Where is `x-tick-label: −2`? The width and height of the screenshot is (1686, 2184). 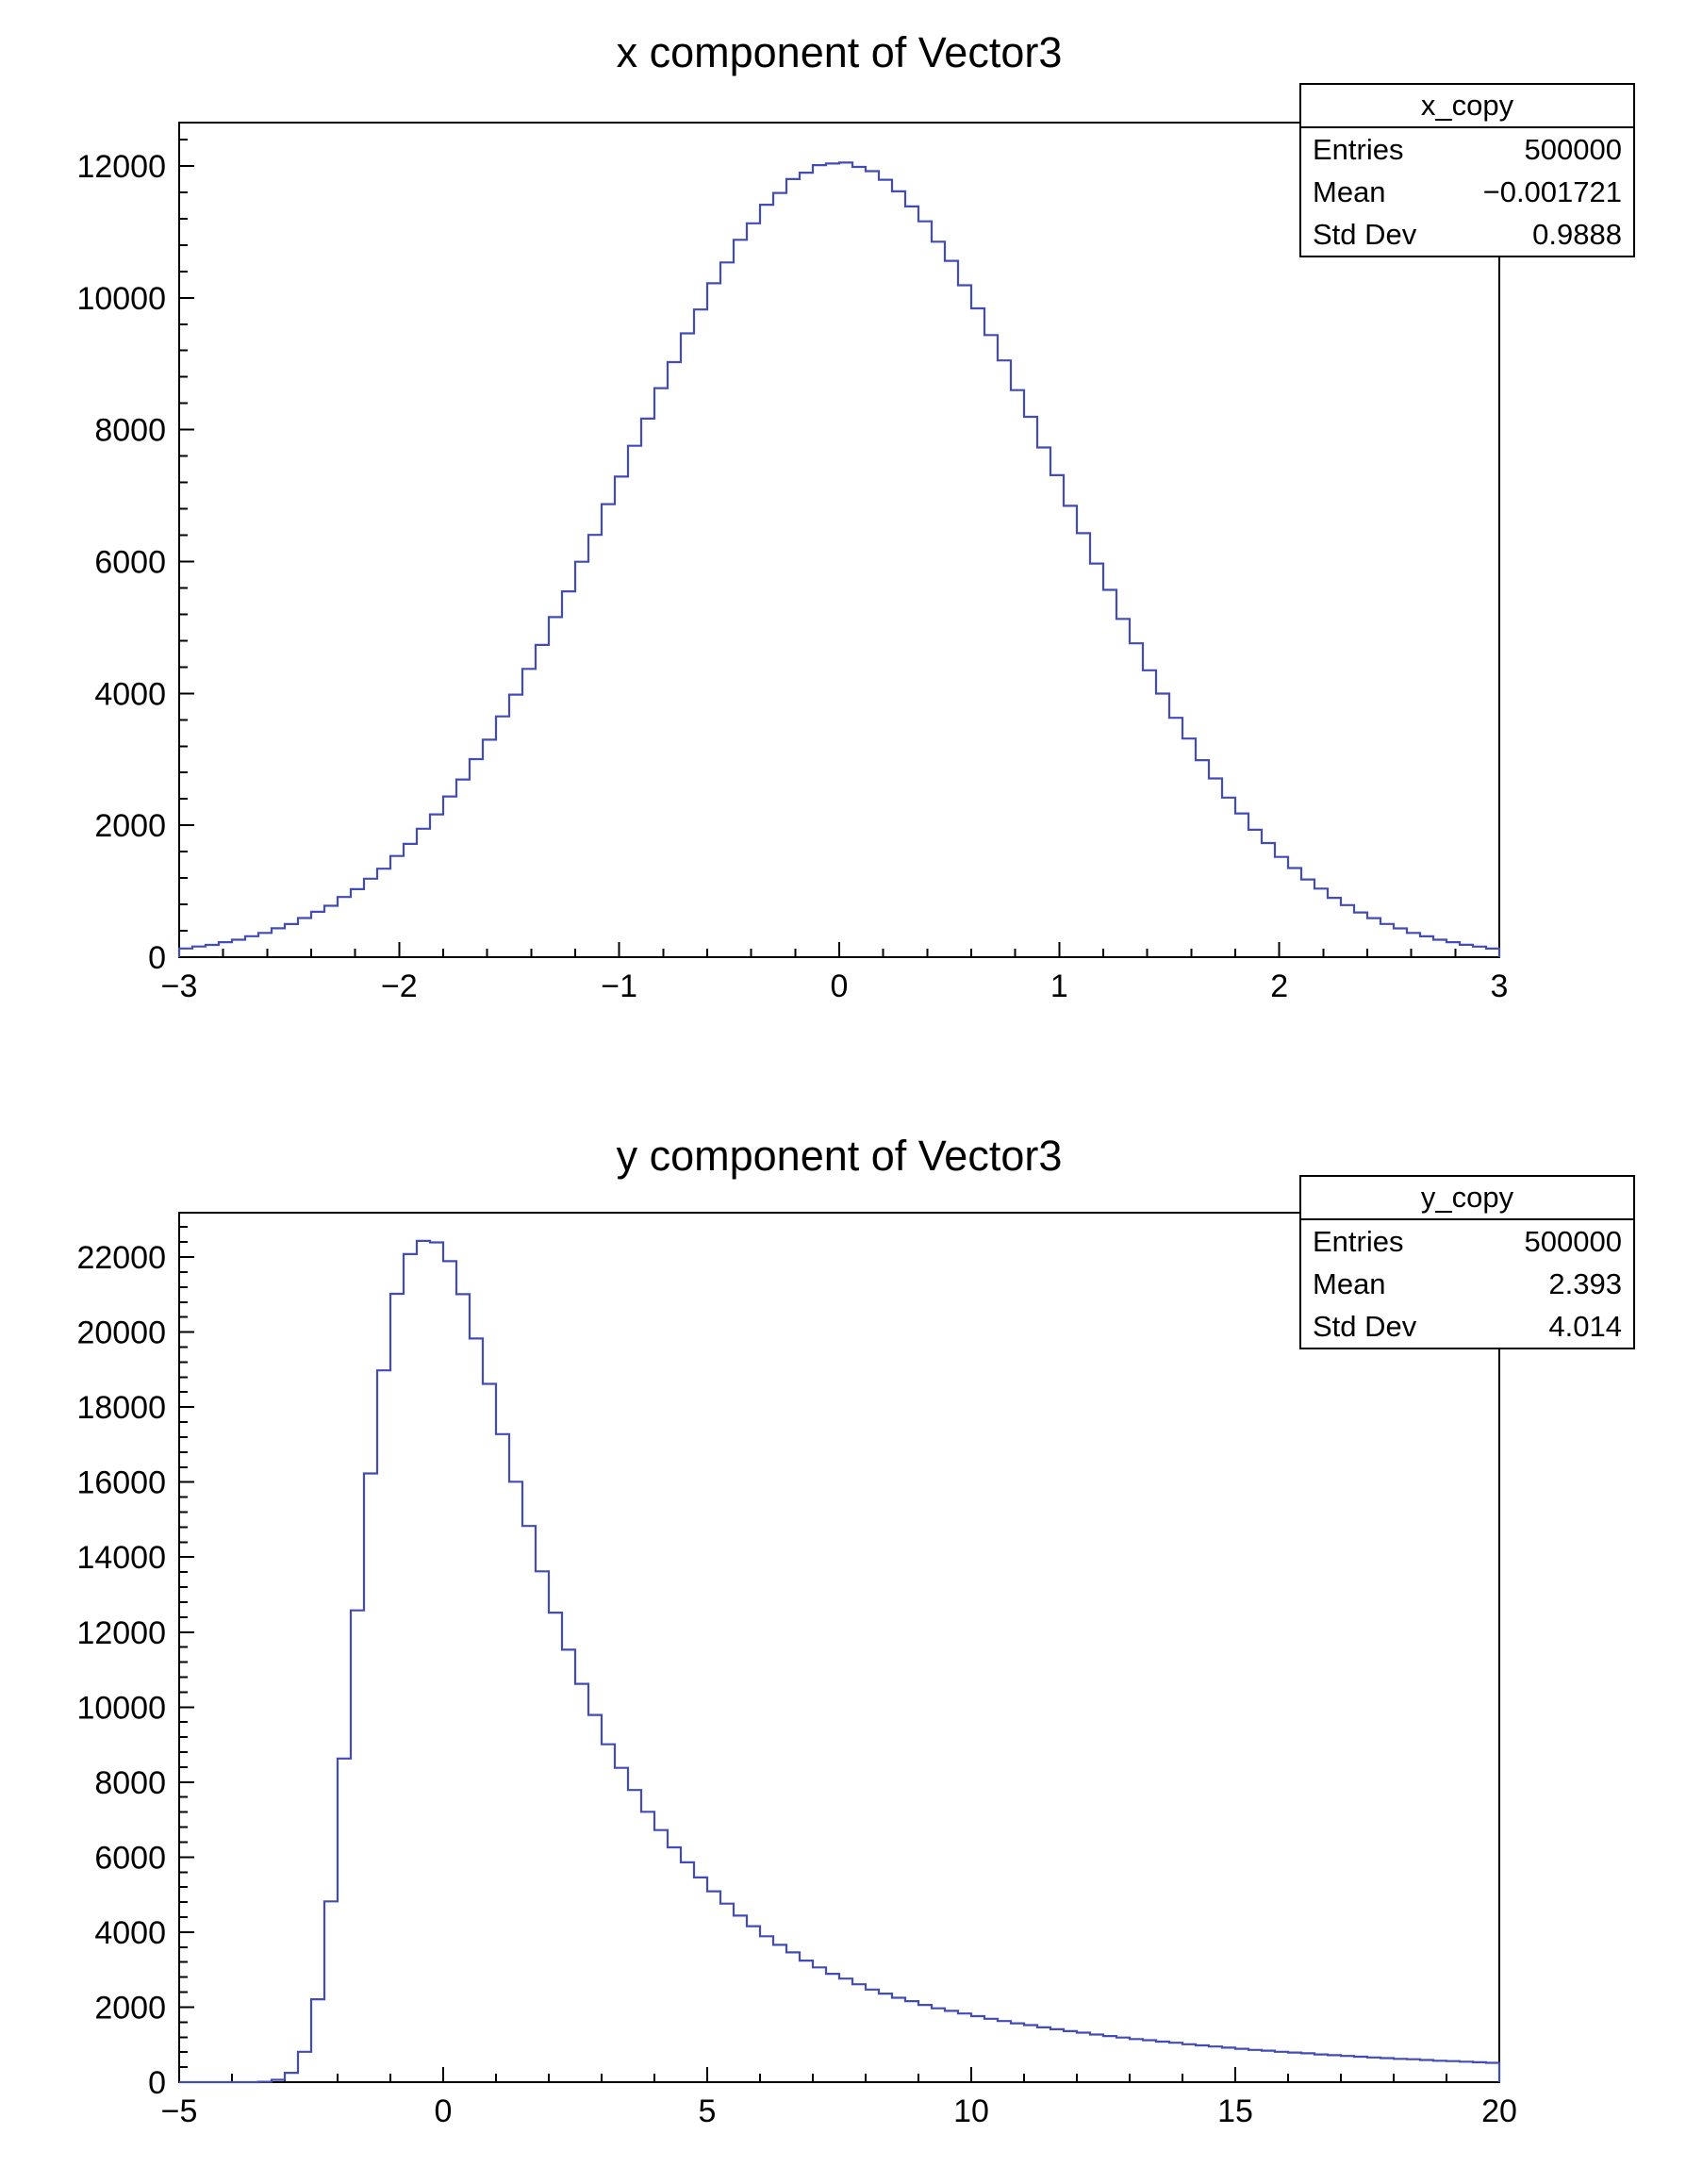 x-tick-label: −2 is located at coordinates (399, 986).